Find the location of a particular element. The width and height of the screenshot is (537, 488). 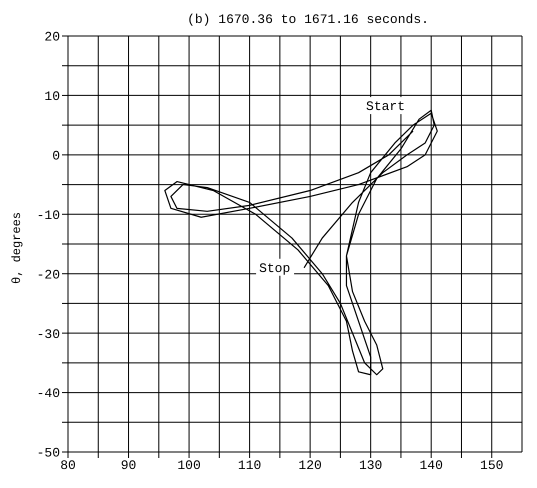

x-tick-label: 80 is located at coordinates (68, 466).